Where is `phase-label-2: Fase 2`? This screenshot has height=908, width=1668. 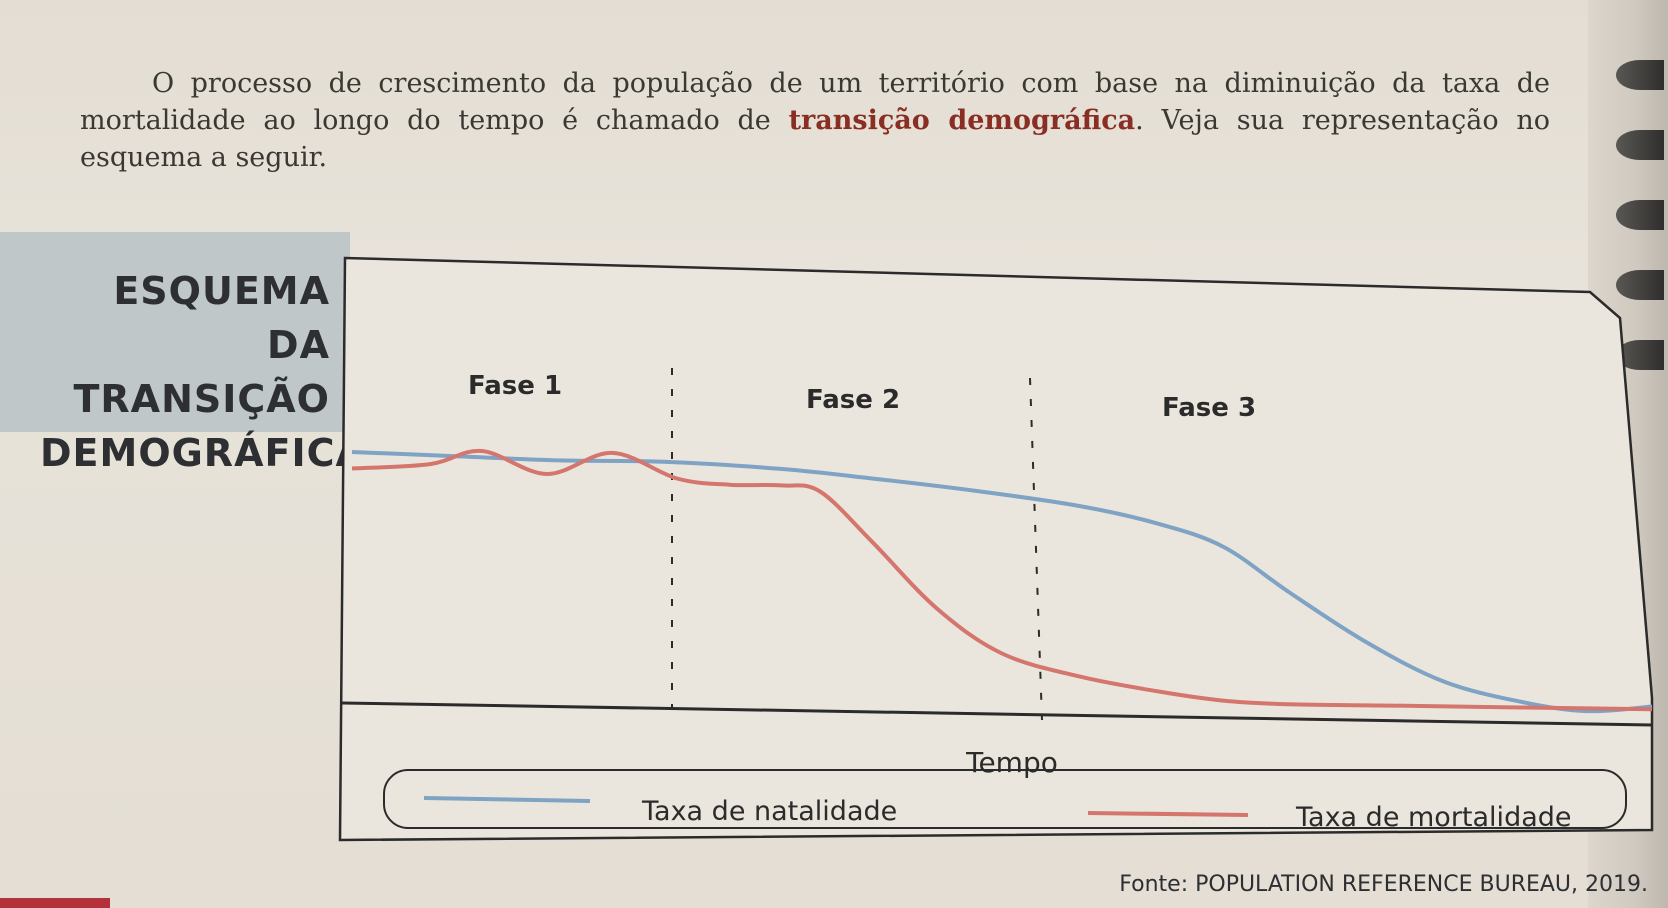
phase-label-2: Fase 2 is located at coordinates (853, 400).